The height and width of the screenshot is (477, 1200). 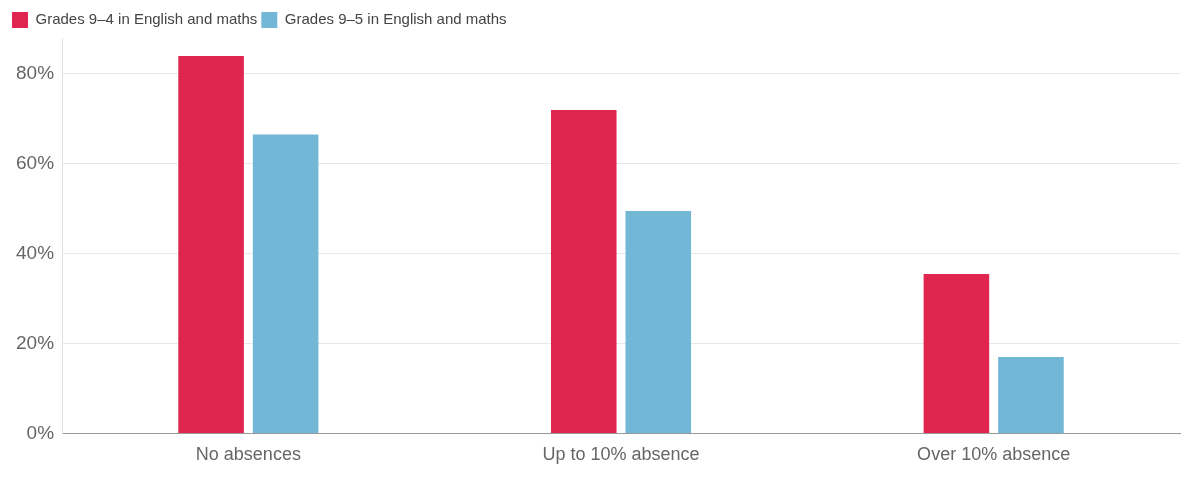 What do you see at coordinates (35, 252) in the screenshot?
I see `y-tick-label: 40%` at bounding box center [35, 252].